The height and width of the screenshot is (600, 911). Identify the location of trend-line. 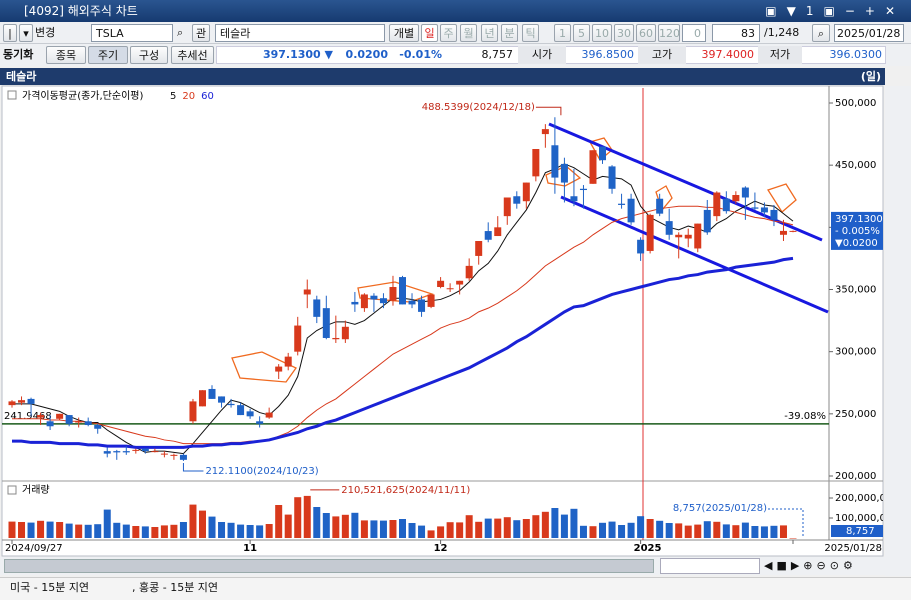
(685, 182).